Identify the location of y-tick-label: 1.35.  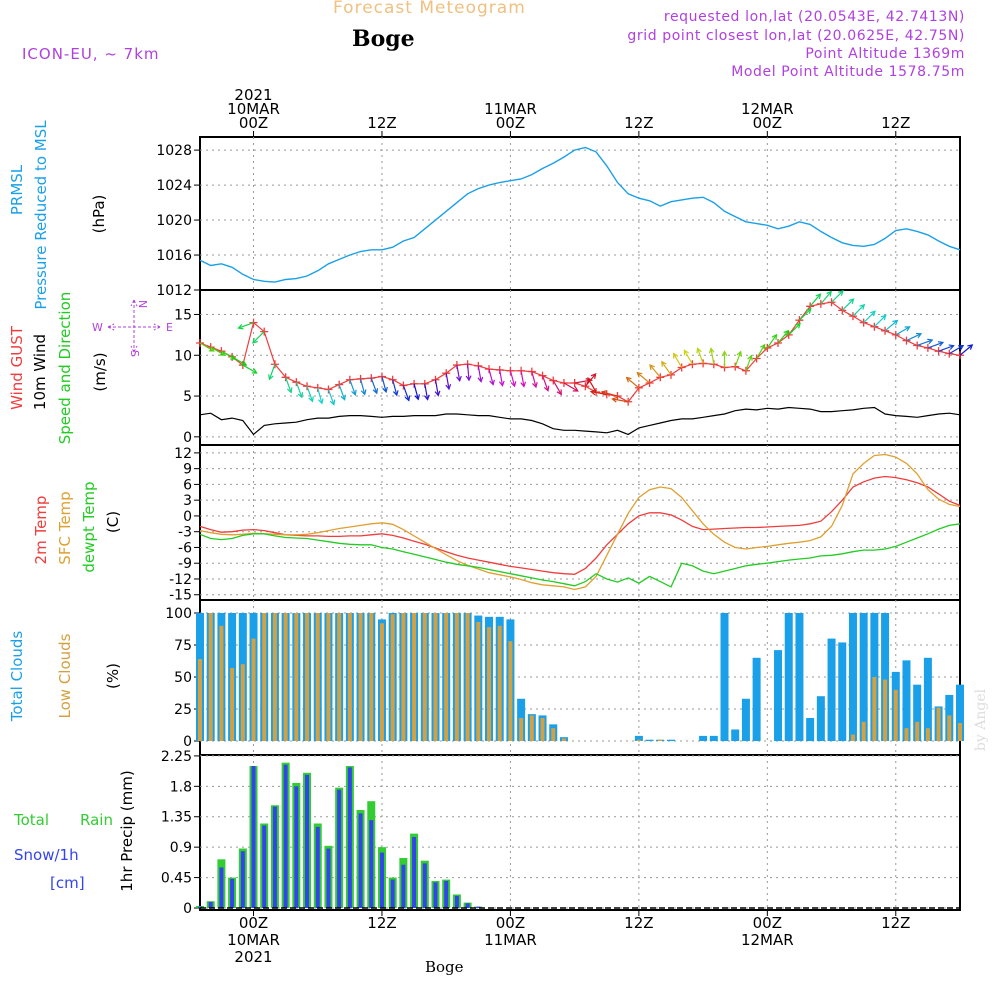
(176, 818).